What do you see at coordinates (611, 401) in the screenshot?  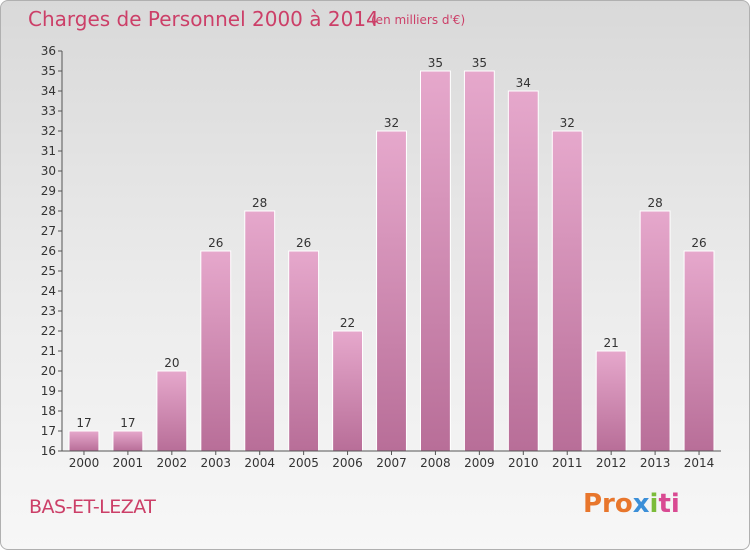 I see `bar-2012` at bounding box center [611, 401].